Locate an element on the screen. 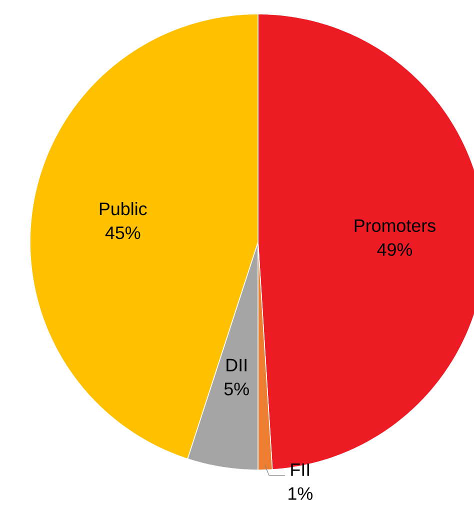 This screenshot has height=526, width=474. data-label: 5% is located at coordinates (236, 389).